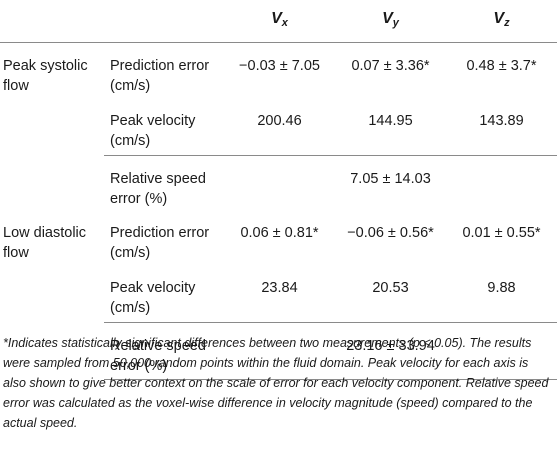 The image size is (557, 455). I want to click on cell-vz: 0.01 ± 0.55*, so click(501, 233).